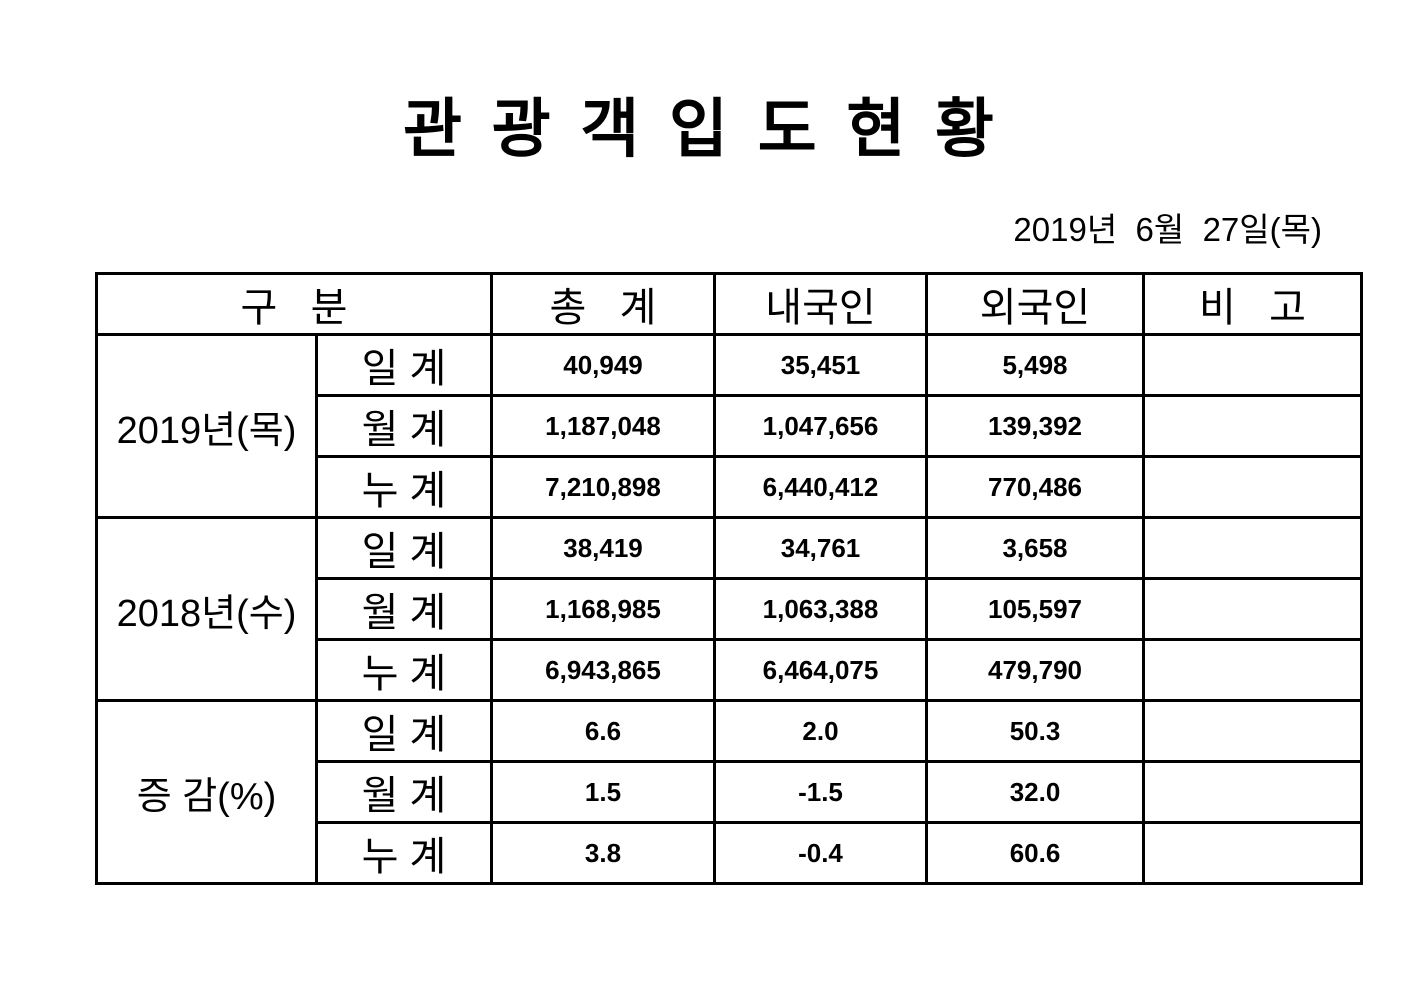 This screenshot has width=1403, height=992. I want to click on table-row: 누 계 3.8 -0.4 60.6, so click(730, 853).